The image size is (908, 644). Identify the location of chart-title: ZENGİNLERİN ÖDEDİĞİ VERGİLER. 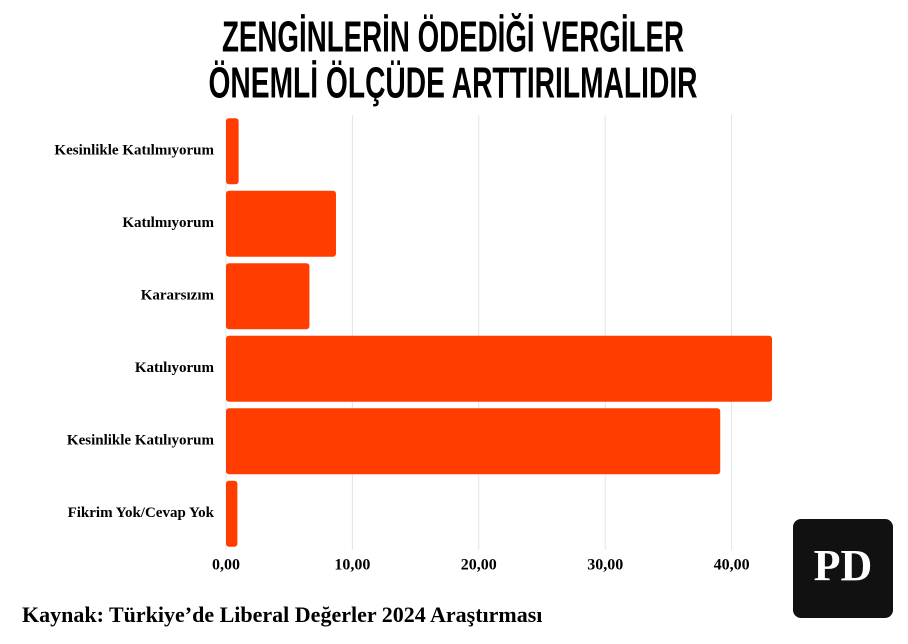
(453, 37).